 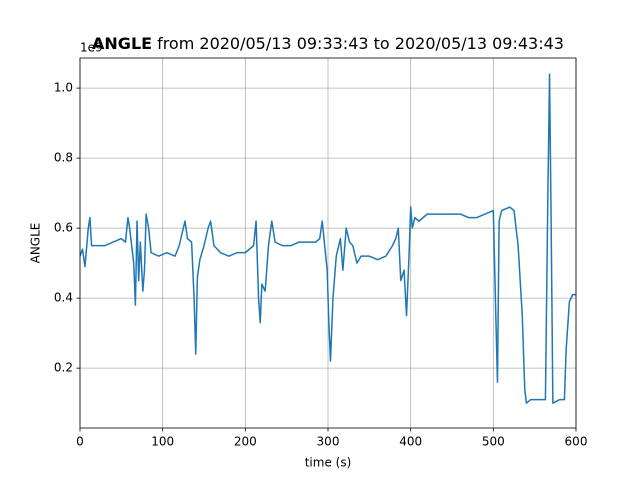 What do you see at coordinates (63, 298) in the screenshot?
I see `y-tick-label: 0.4` at bounding box center [63, 298].